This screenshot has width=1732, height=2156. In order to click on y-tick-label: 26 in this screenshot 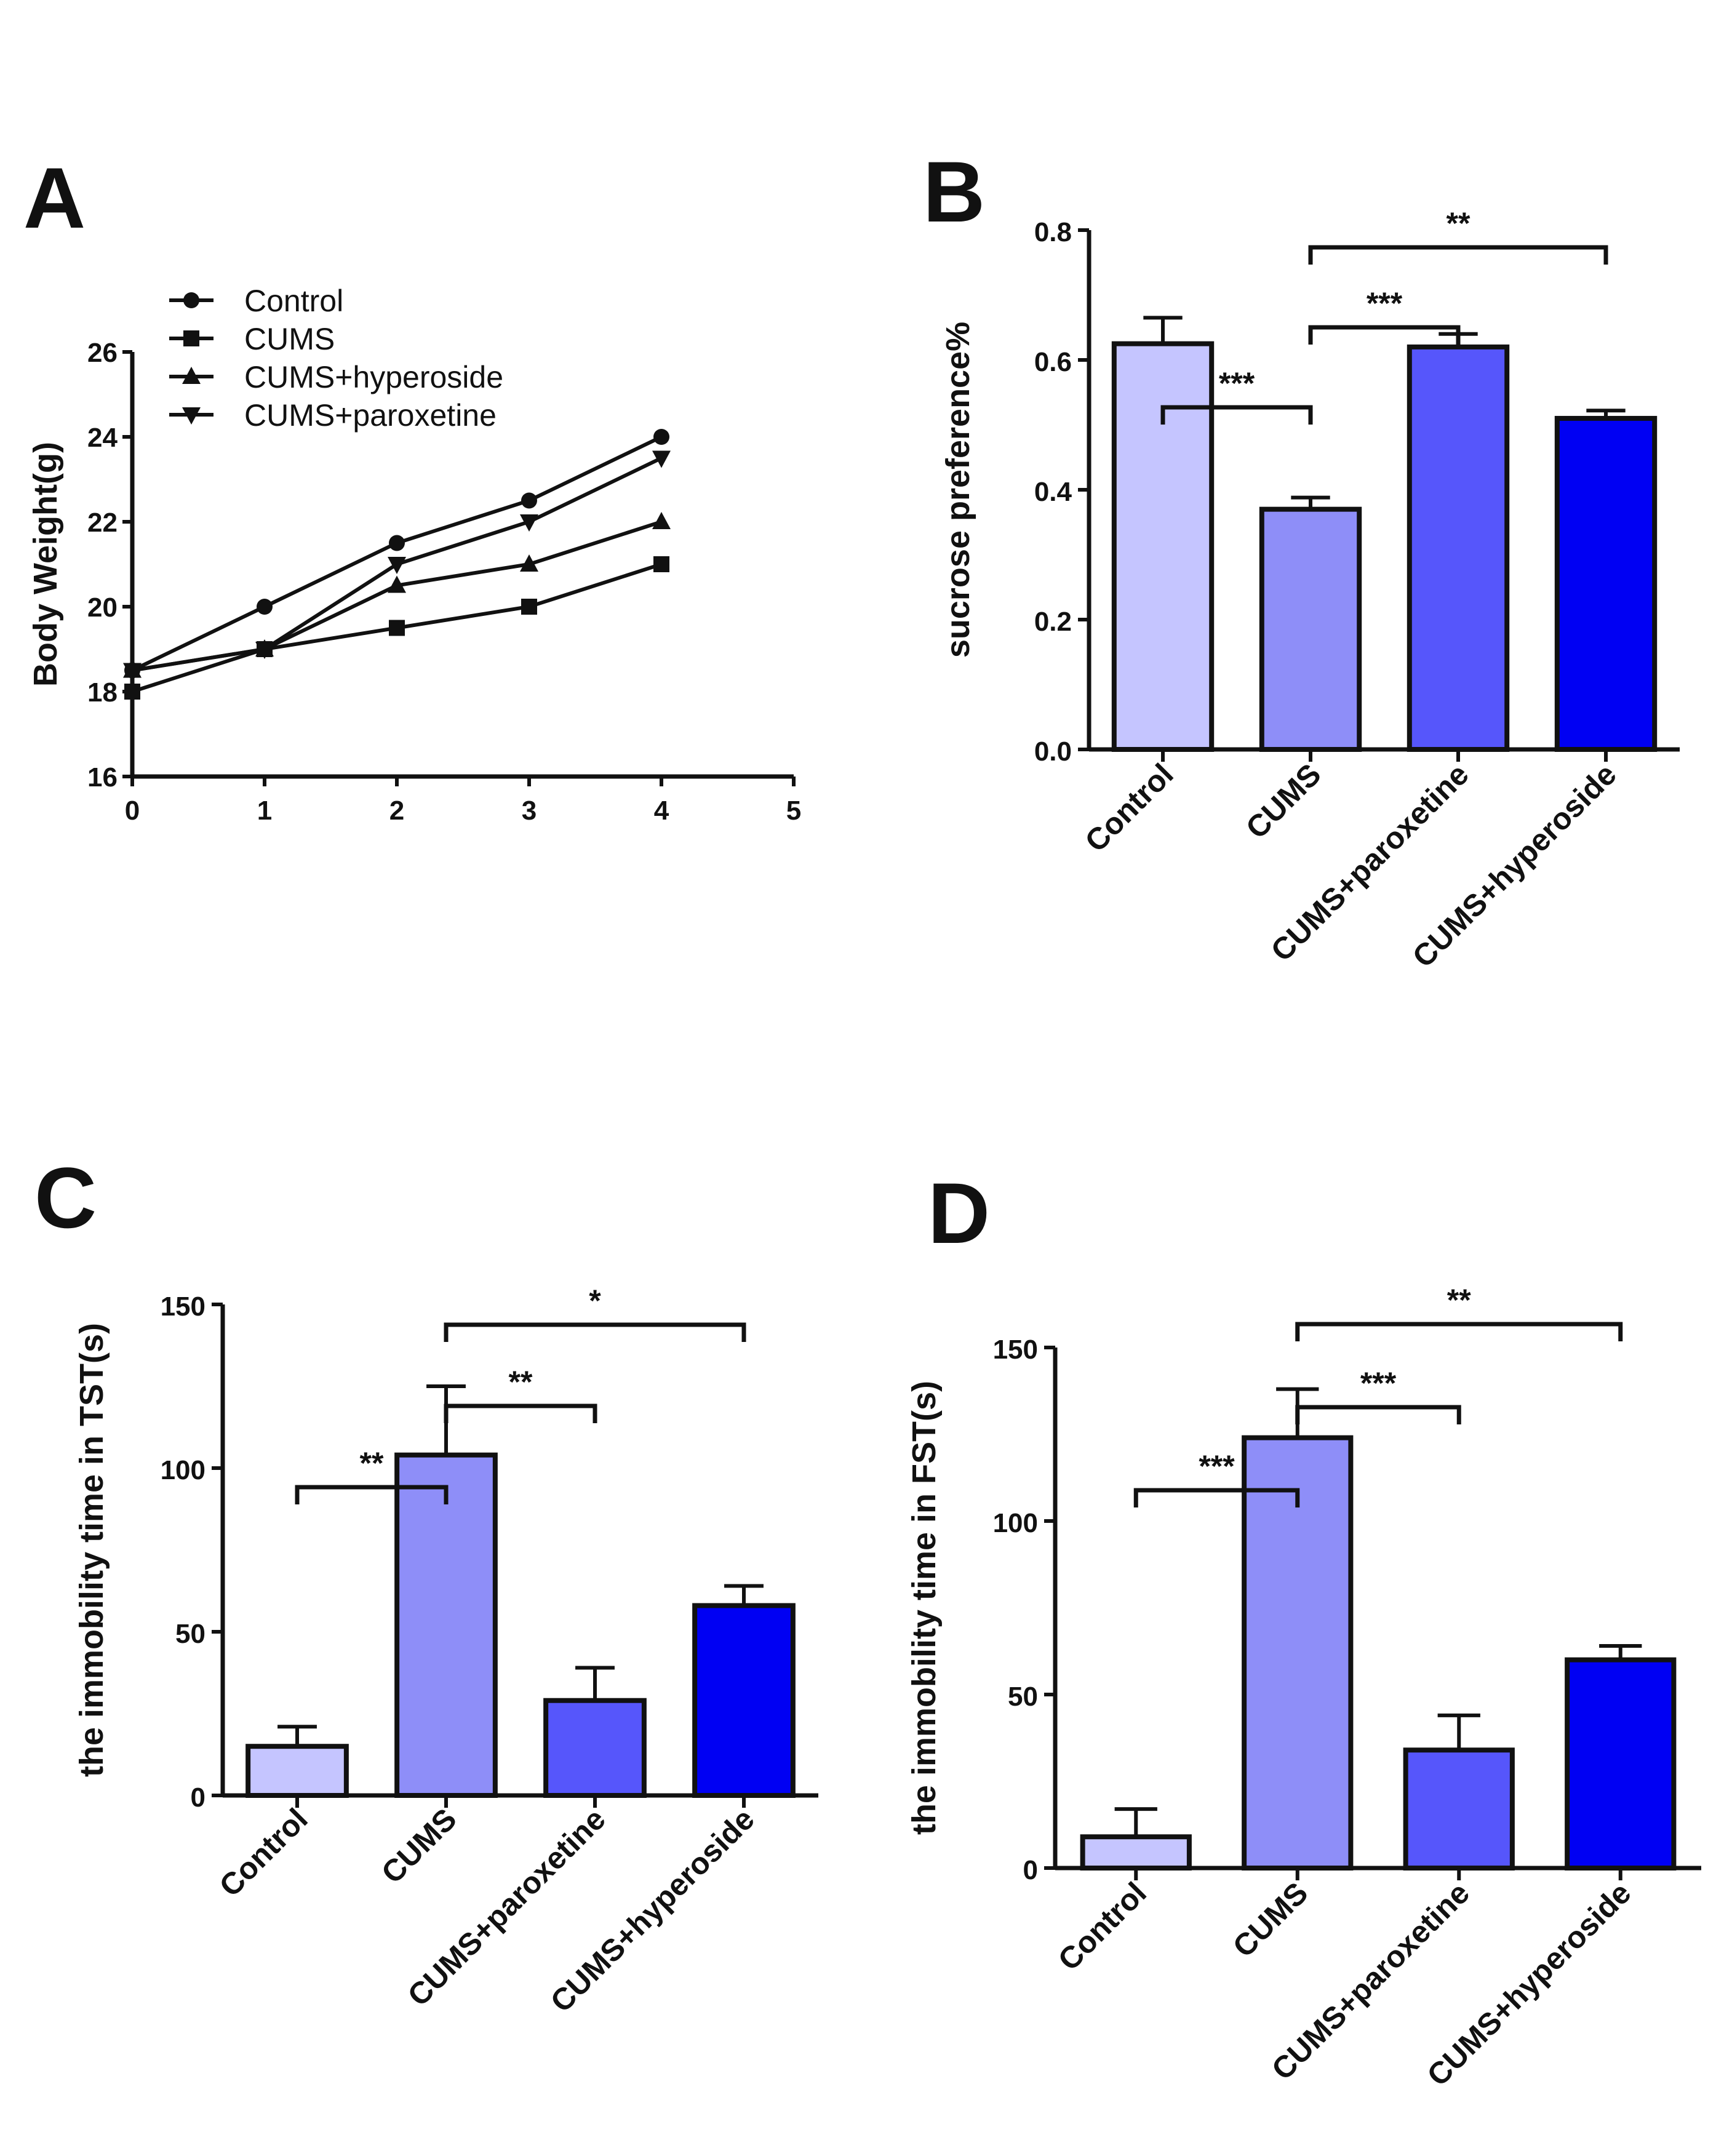, I will do `click(102, 353)`.